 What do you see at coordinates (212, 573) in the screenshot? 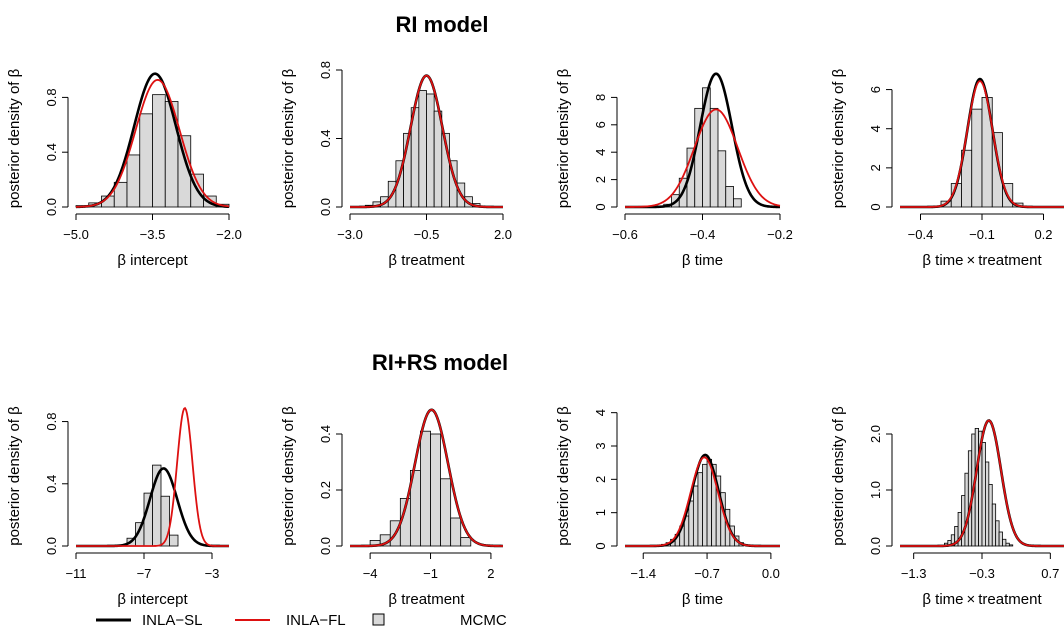
I see `x-tick-label: −3` at bounding box center [212, 573].